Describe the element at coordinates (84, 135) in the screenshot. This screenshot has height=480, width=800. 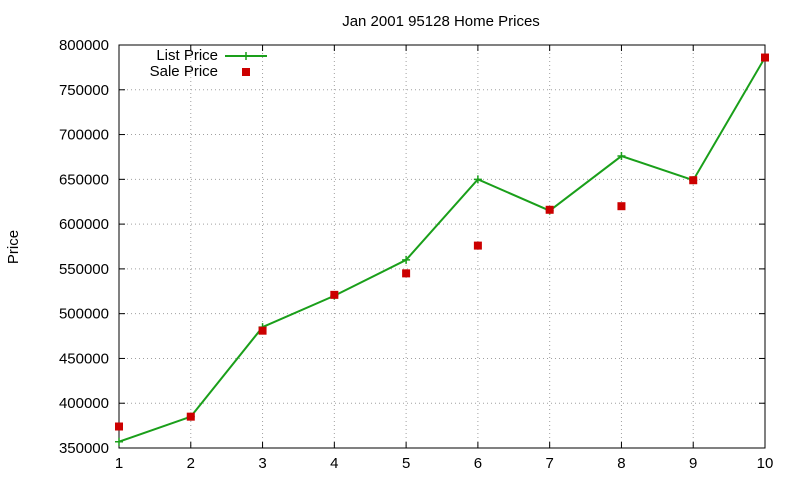
I see `y-tick-label: 700000` at that location.